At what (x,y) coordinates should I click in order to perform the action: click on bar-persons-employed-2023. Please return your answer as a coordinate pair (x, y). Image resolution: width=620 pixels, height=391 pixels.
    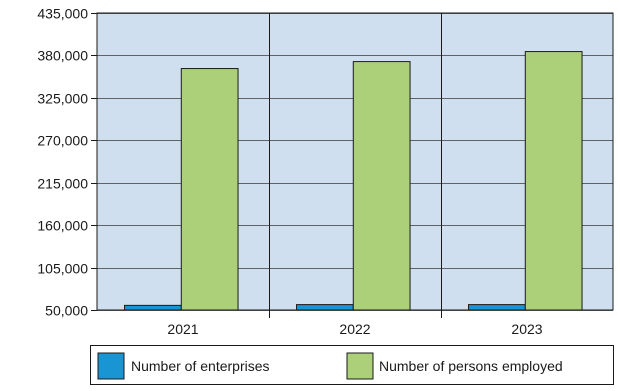
    Looking at the image, I should click on (553, 181).